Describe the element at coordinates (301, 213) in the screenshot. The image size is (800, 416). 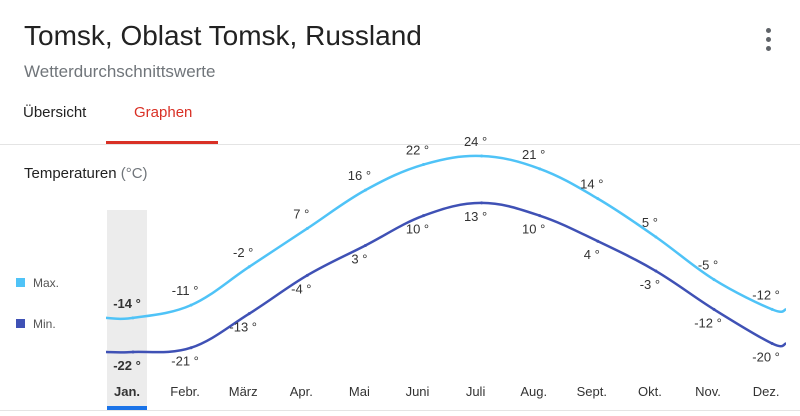
I see `data-label-max: 7 °` at that location.